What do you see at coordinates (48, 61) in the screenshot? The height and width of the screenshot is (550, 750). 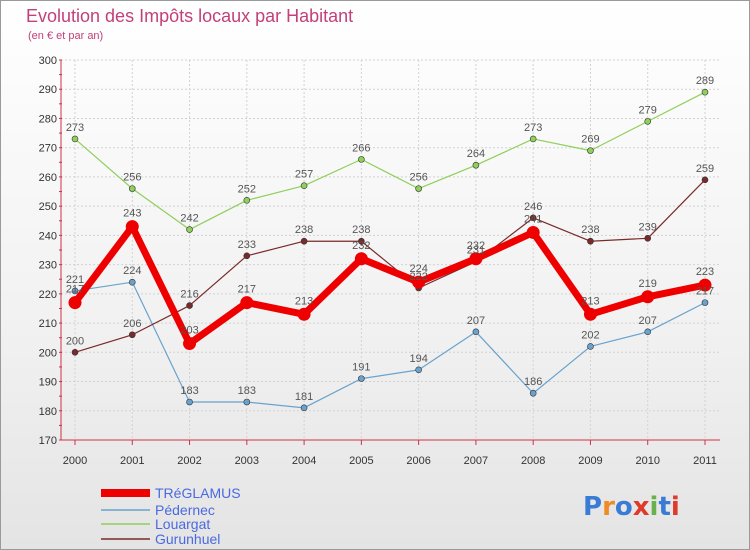 I see `y-tick-label: 300` at bounding box center [48, 61].